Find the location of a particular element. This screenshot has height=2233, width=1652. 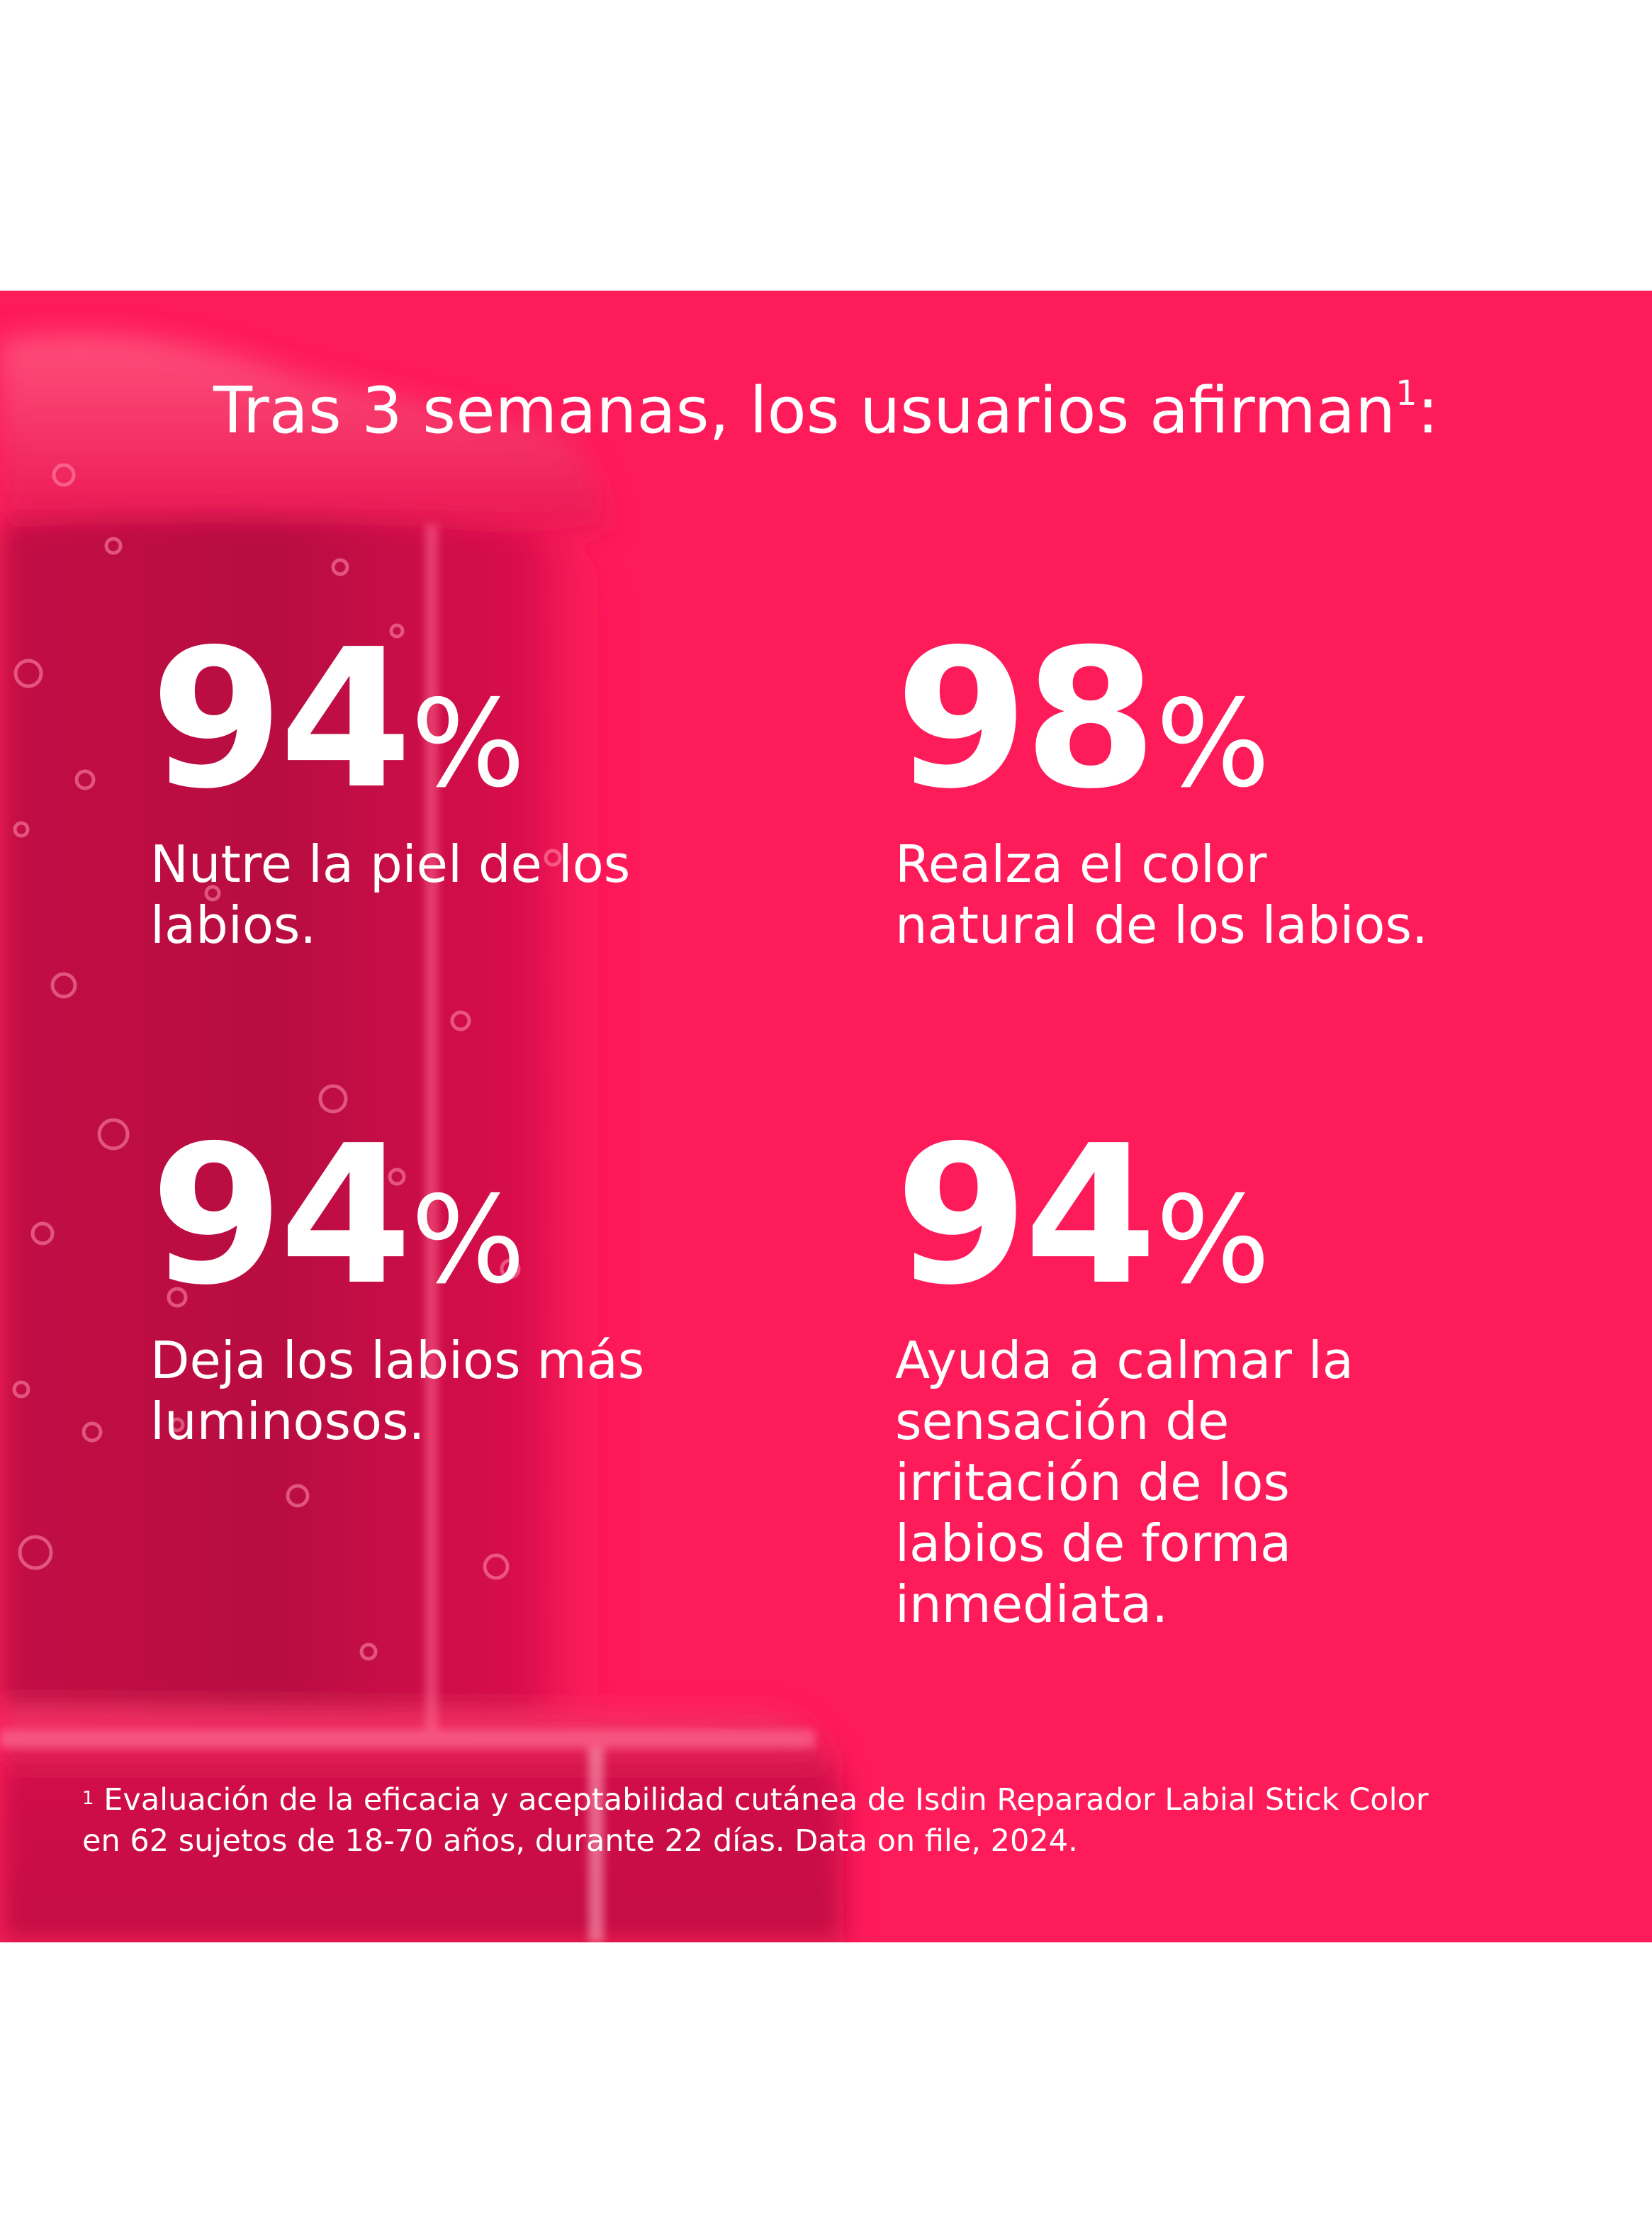

stat-figure: 98% is located at coordinates (1200, 720).